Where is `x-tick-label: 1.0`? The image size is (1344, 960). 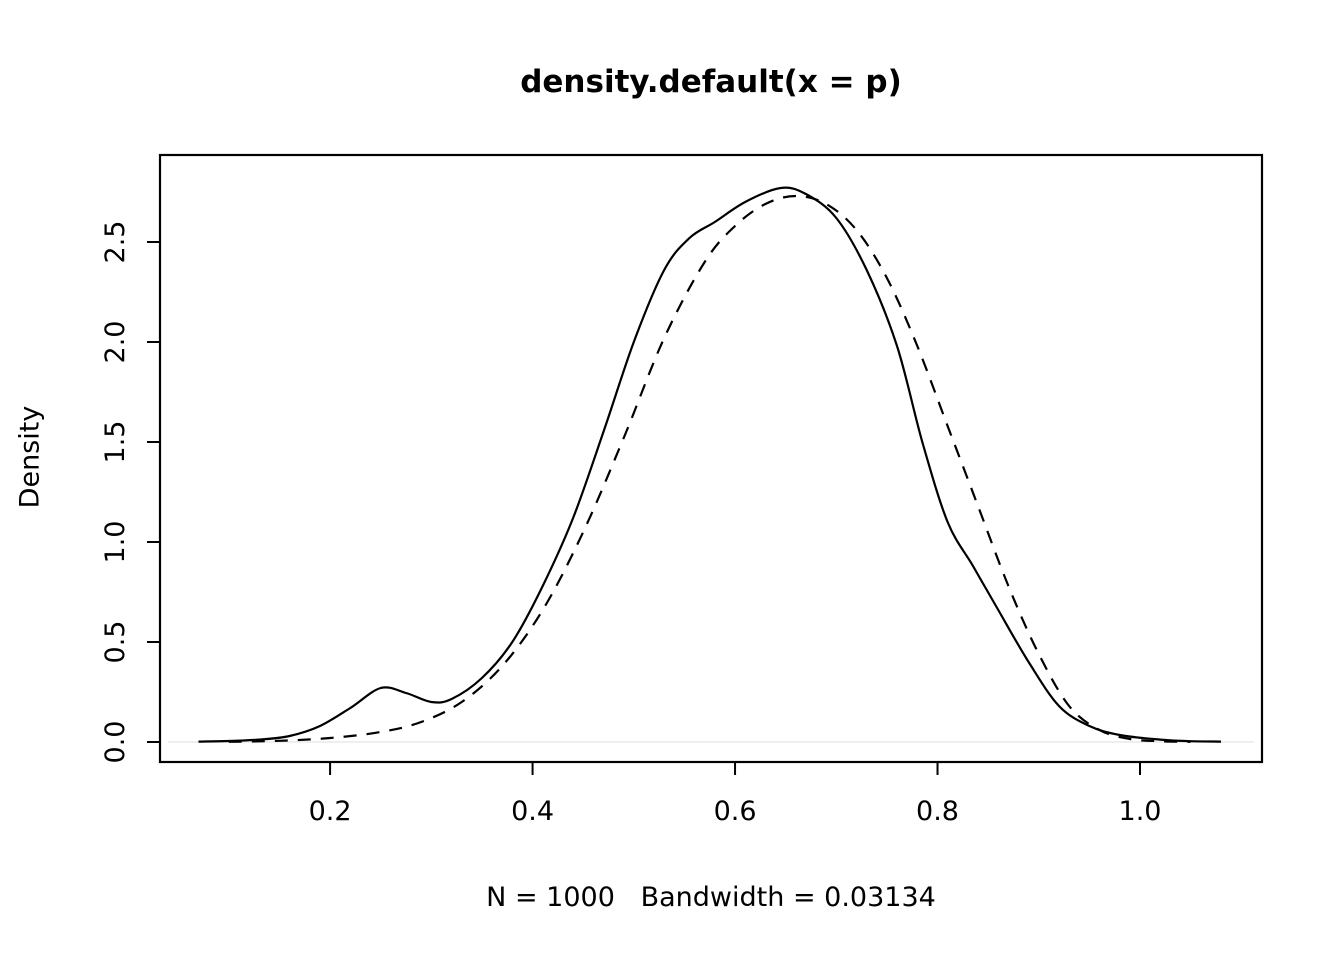
x-tick-label: 1.0 is located at coordinates (1140, 811).